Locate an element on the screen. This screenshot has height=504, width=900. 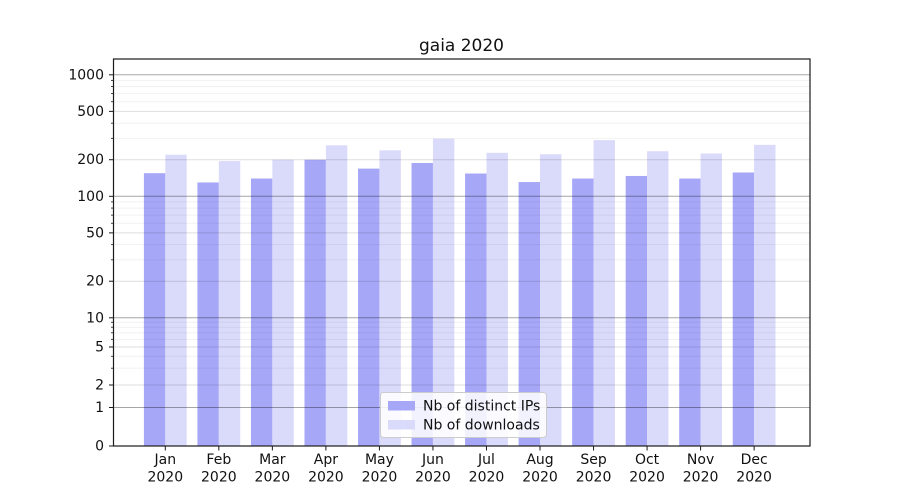
bar-distinct-ips-nov is located at coordinates (690, 312).